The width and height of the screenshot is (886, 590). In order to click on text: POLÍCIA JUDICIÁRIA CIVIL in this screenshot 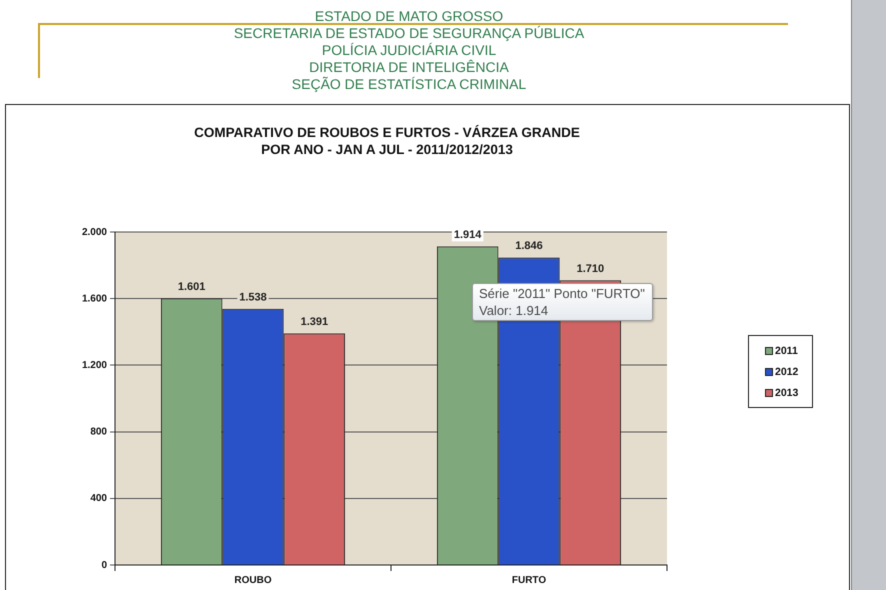, I will do `click(409, 50)`.